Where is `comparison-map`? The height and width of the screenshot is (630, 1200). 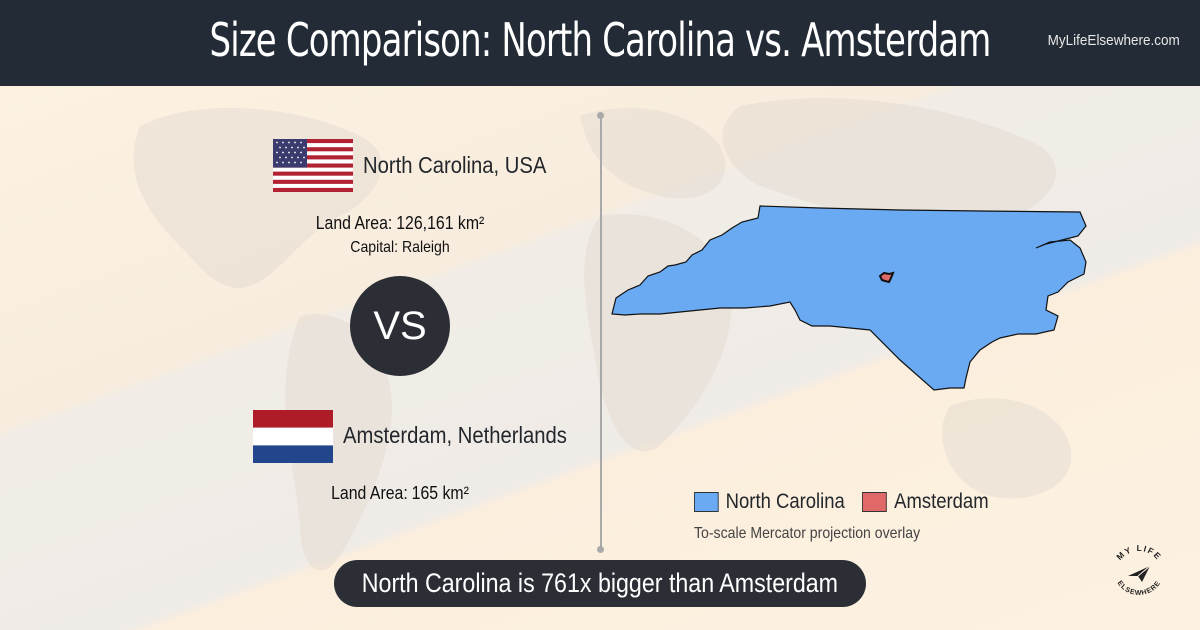
comparison-map is located at coordinates (849, 298).